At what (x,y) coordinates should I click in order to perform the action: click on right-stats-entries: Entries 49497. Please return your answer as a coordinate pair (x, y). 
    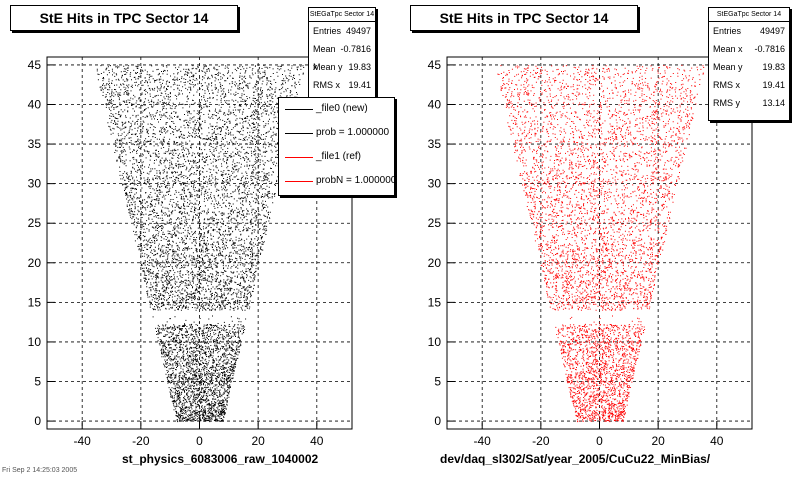
    Looking at the image, I should click on (749, 31).